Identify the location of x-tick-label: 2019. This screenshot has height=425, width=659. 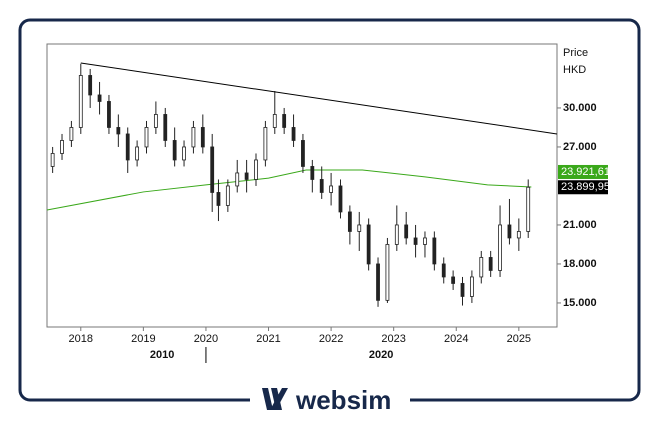
(143, 339).